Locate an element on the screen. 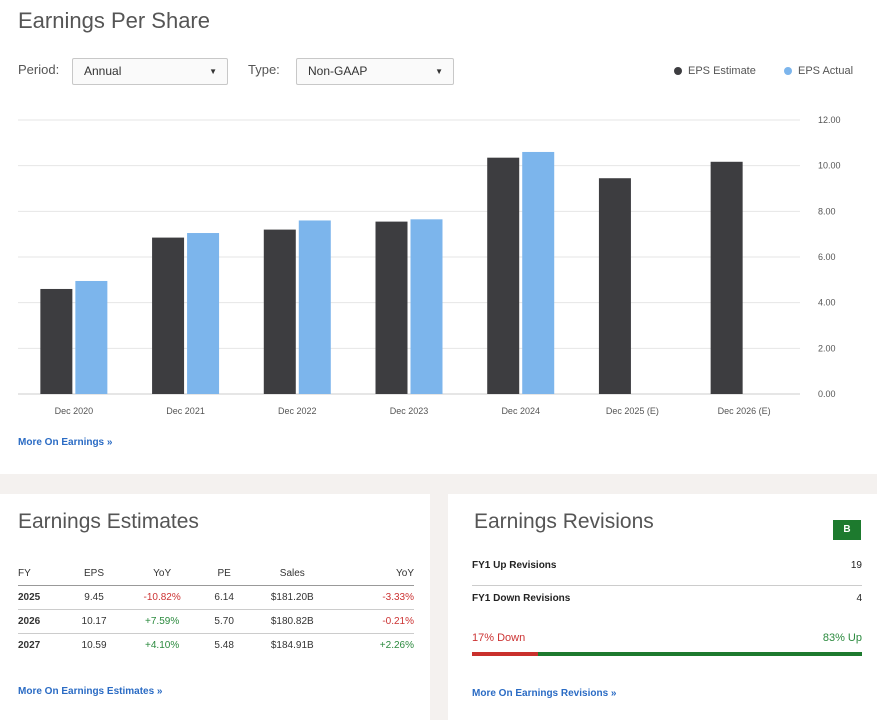 The width and height of the screenshot is (877, 720). x-tick-label: Dec 2025 (E) is located at coordinates (632, 411).